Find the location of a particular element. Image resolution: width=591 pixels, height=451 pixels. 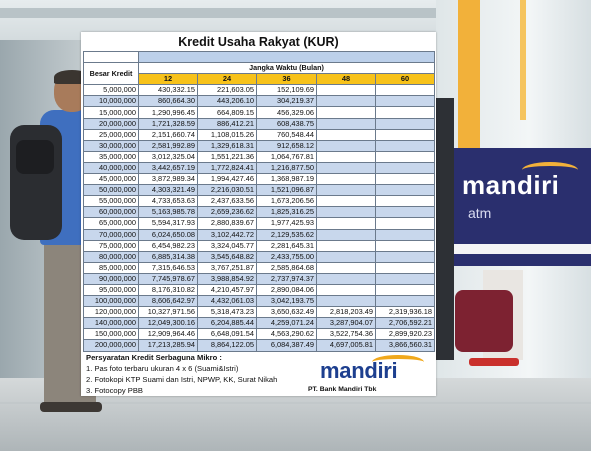

installment-cell: 2,581,992.89 is located at coordinates (168, 145).